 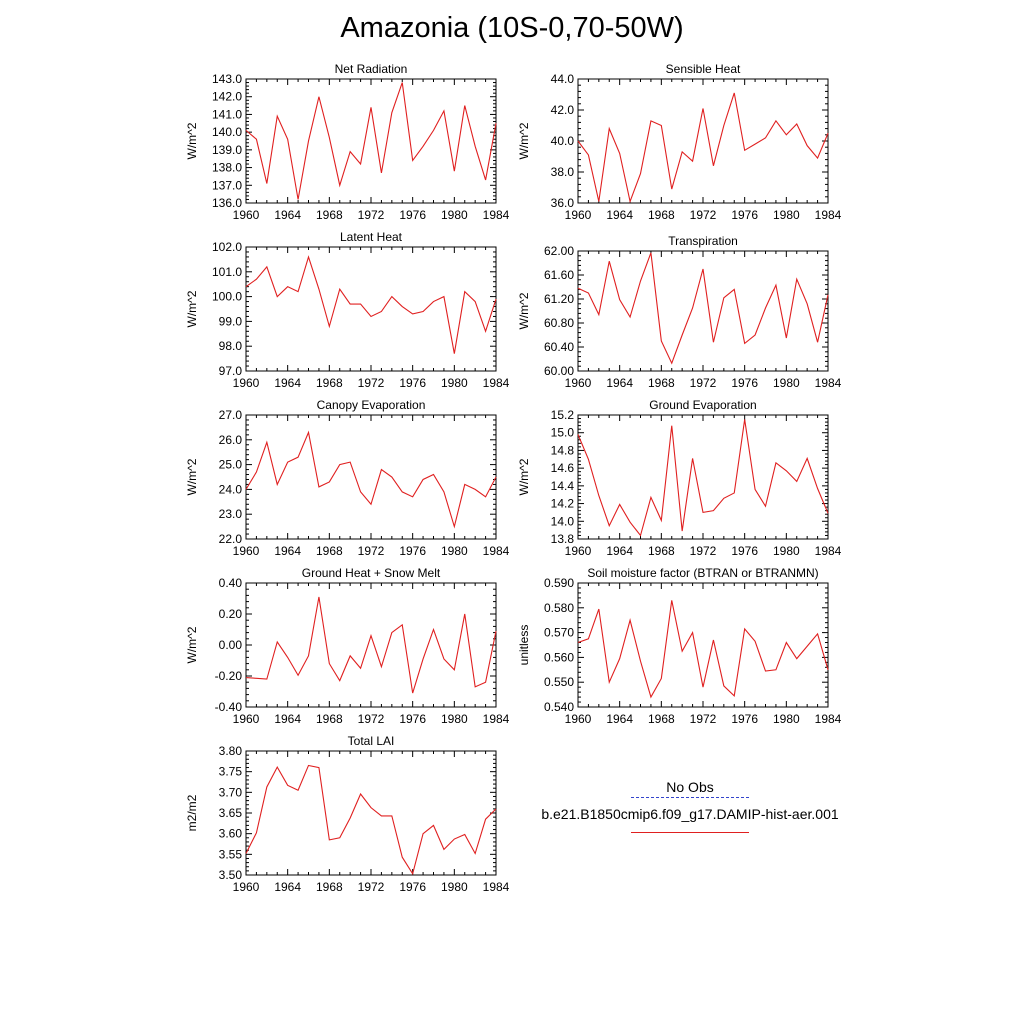 I want to click on legend-line-obs, so click(x=690, y=797).